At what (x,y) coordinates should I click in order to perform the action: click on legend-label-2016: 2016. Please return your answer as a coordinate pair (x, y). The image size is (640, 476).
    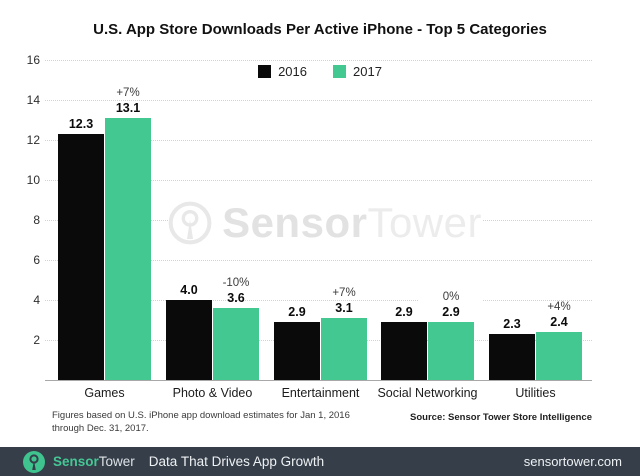
    Looking at the image, I should click on (292, 71).